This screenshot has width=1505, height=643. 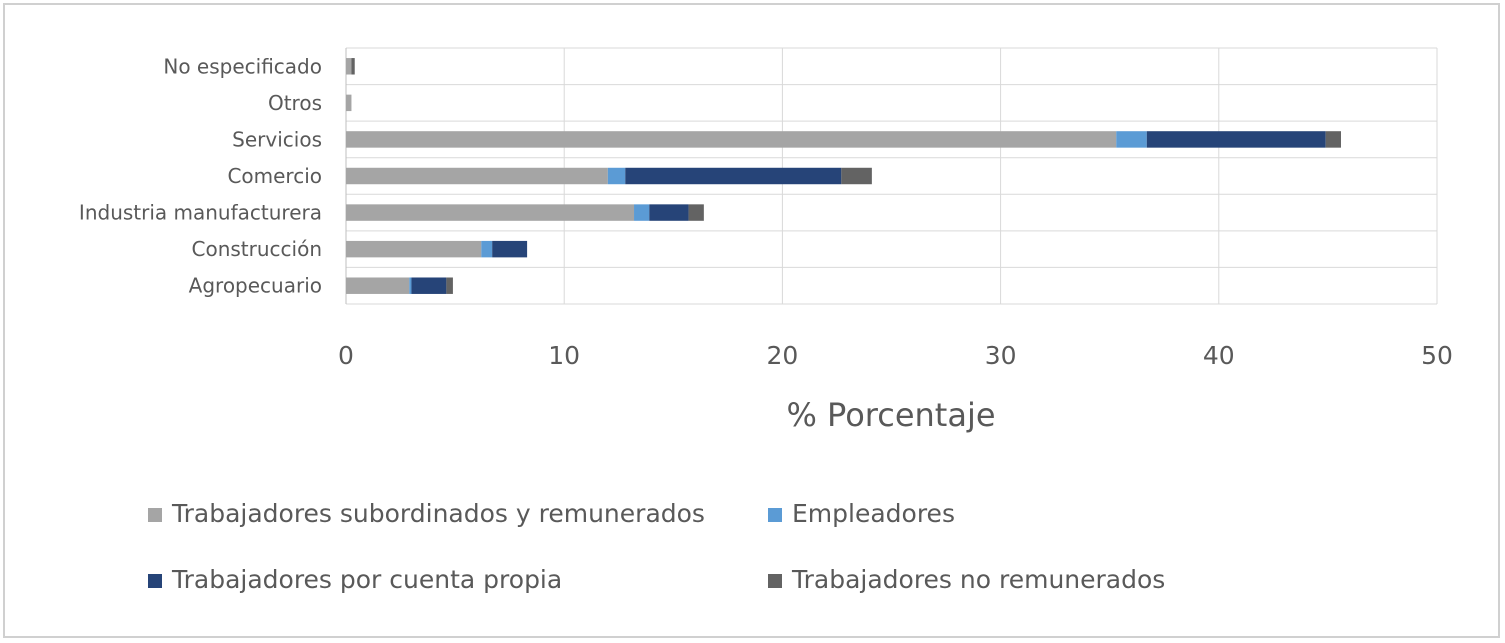 What do you see at coordinates (873, 513) in the screenshot?
I see `legend-label: Empleadores` at bounding box center [873, 513].